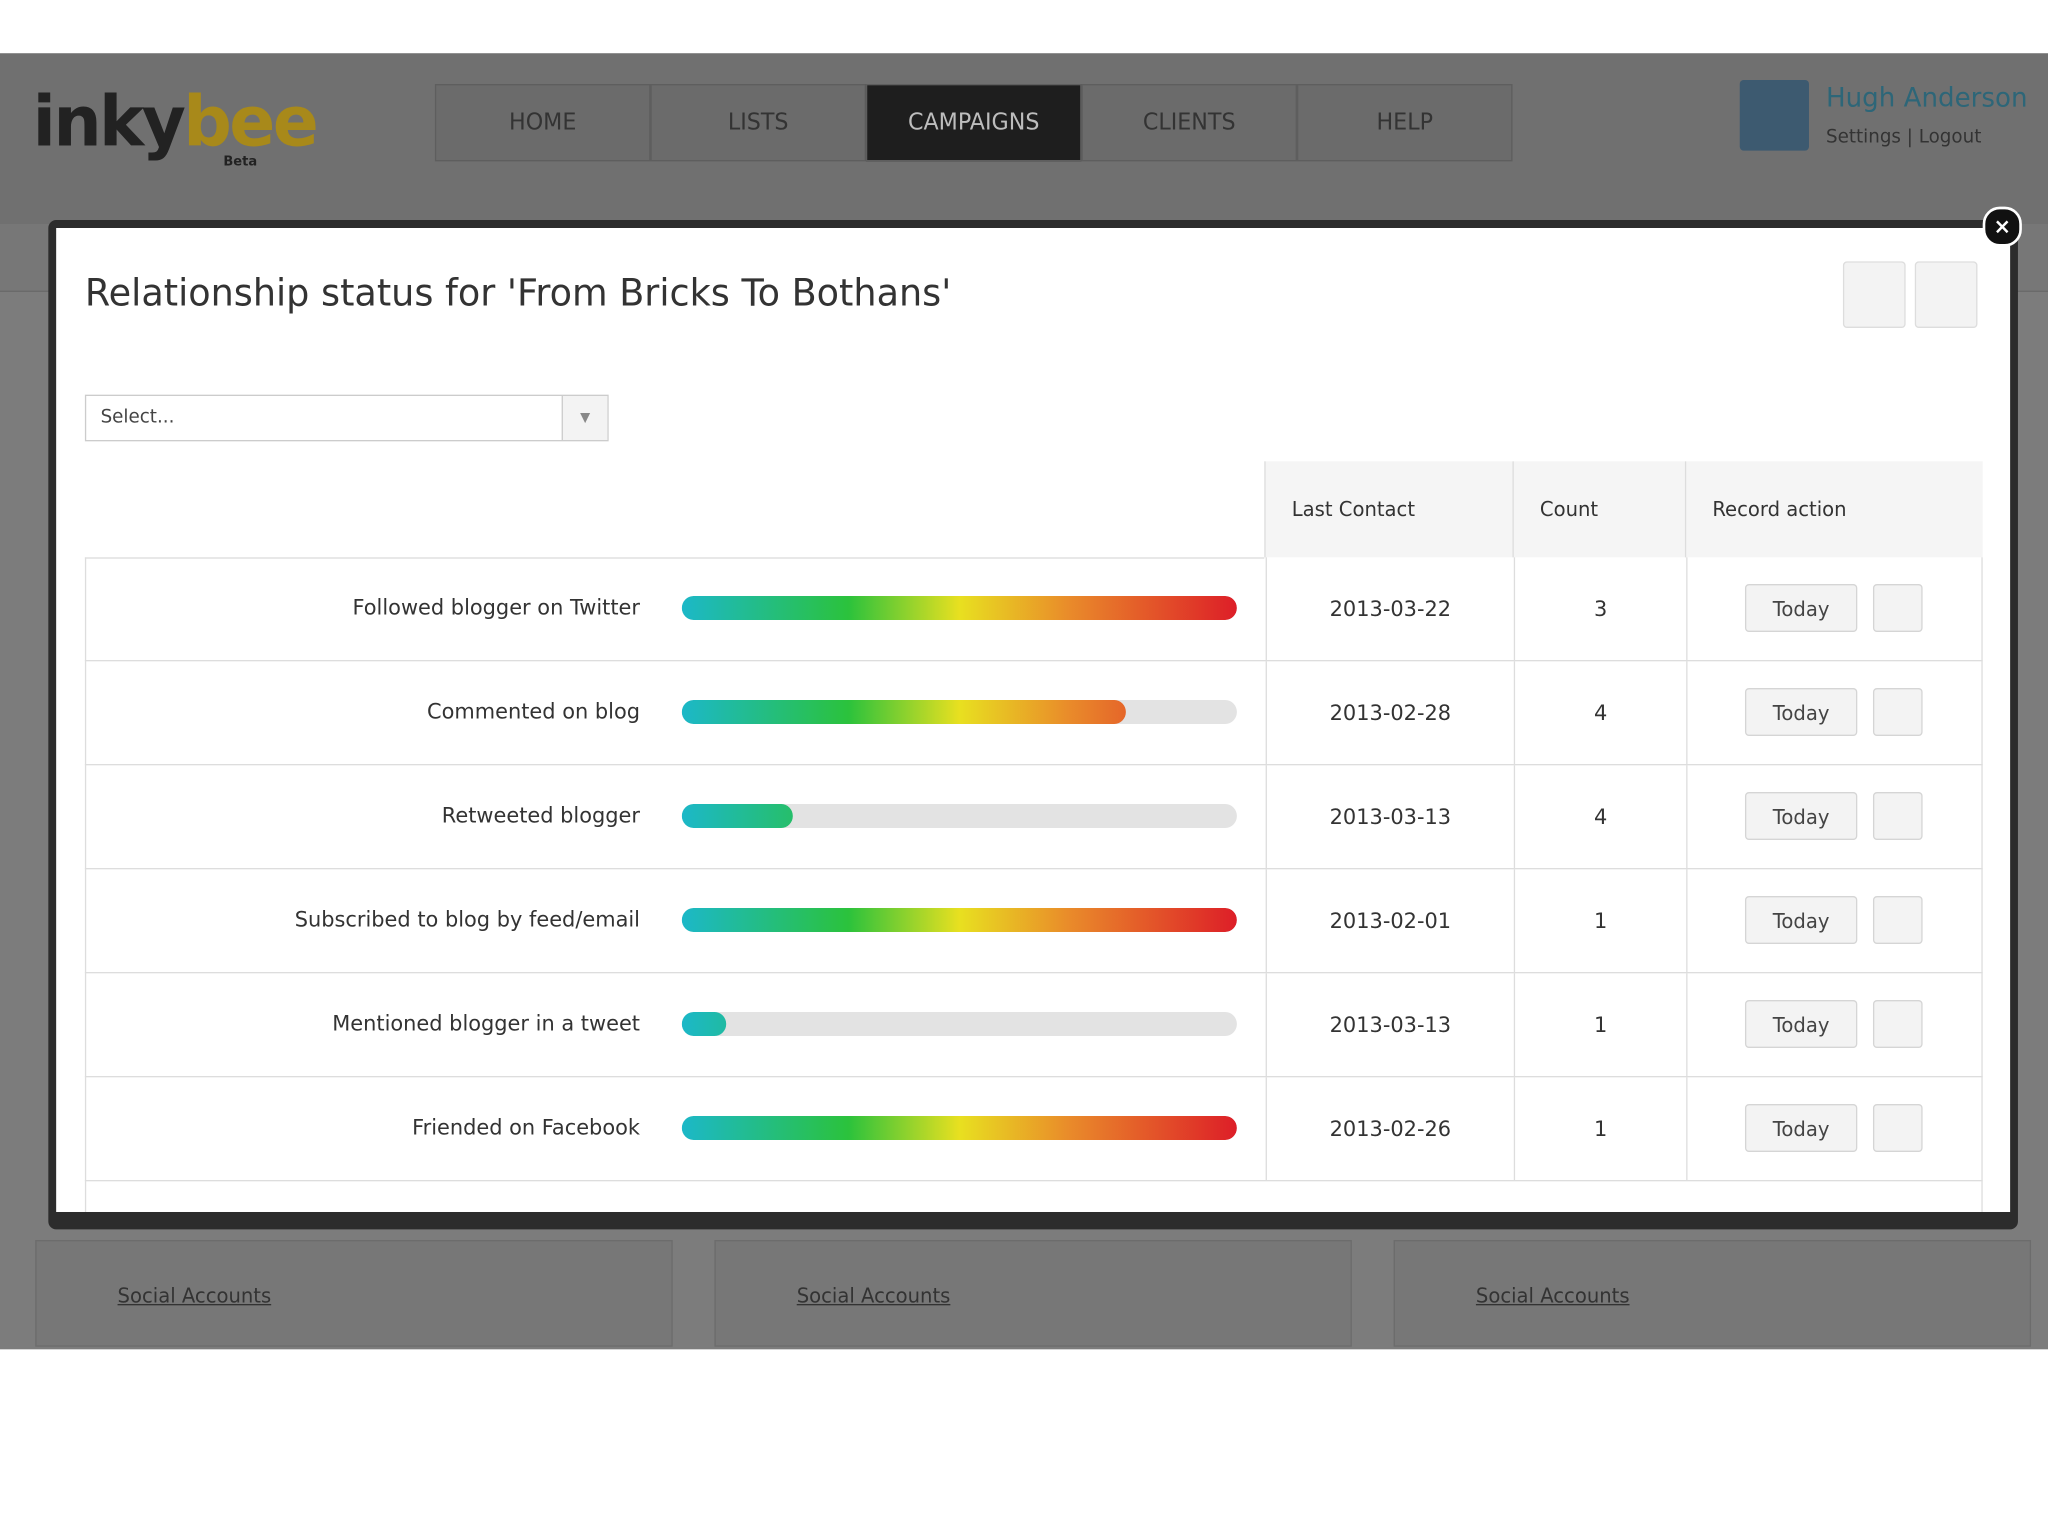  I want to click on logo-text: bee, so click(251, 122).